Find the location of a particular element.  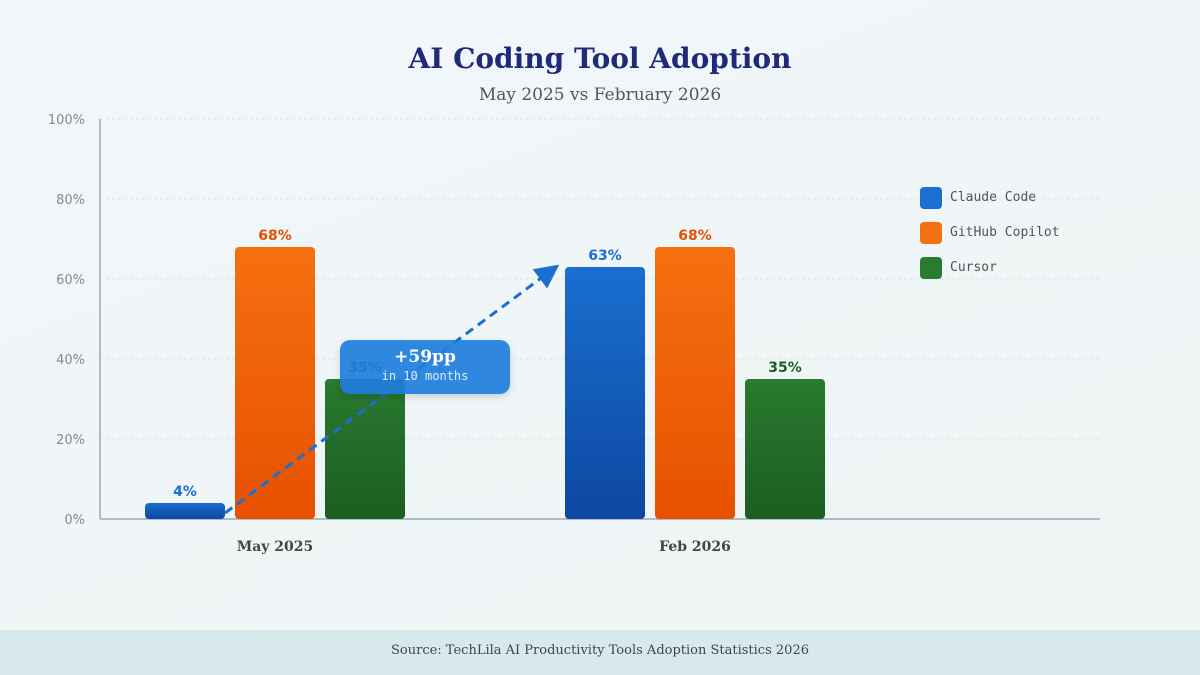

chart-subtitle: May 2025 vs February 2026 is located at coordinates (600, 95).